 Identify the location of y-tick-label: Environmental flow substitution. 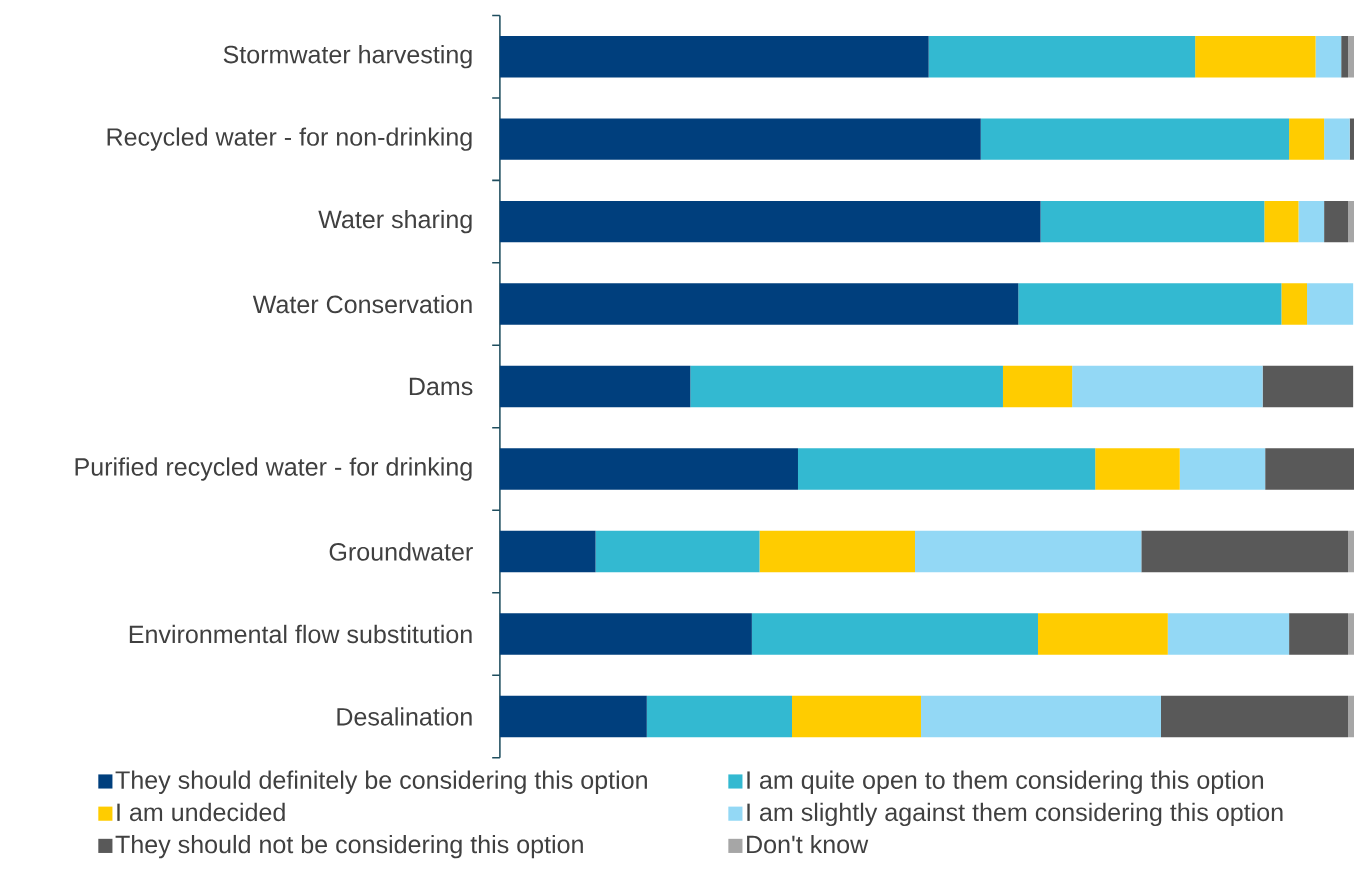
(300, 634).